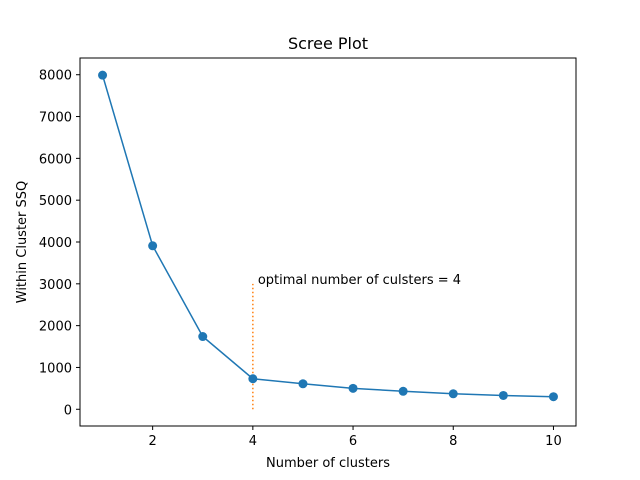  What do you see at coordinates (453, 441) in the screenshot?
I see `x-tick-label: 8` at bounding box center [453, 441].